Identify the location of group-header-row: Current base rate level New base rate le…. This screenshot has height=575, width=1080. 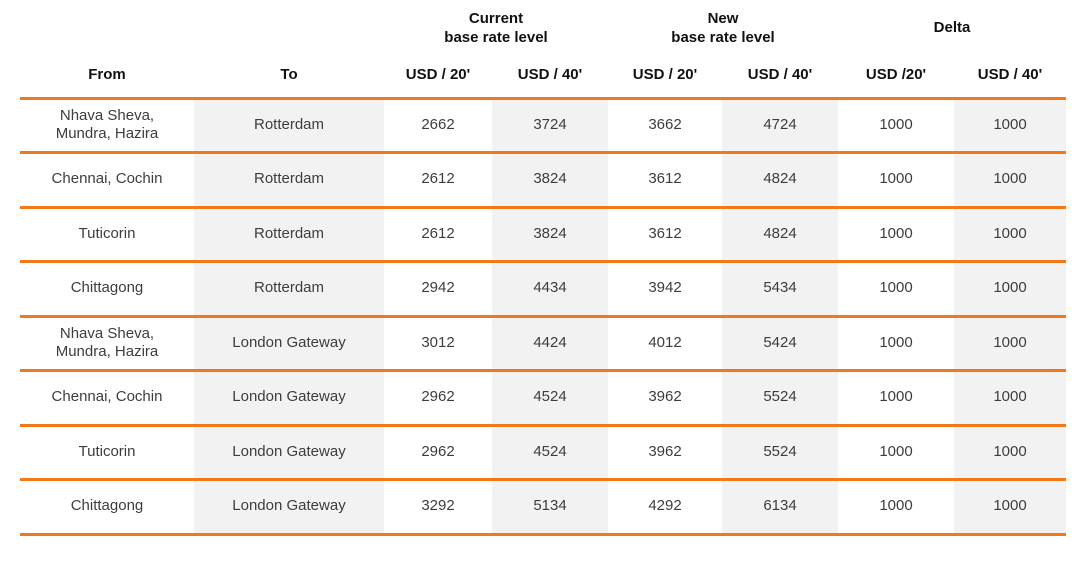
(543, 26).